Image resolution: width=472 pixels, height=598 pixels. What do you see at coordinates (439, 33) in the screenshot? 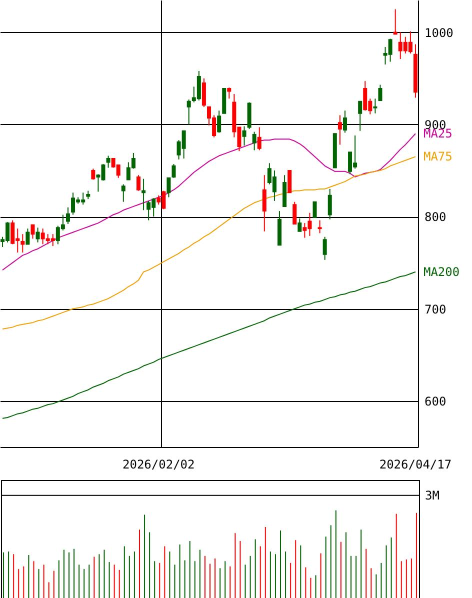
I see `y-tick-label: 1000` at bounding box center [439, 33].